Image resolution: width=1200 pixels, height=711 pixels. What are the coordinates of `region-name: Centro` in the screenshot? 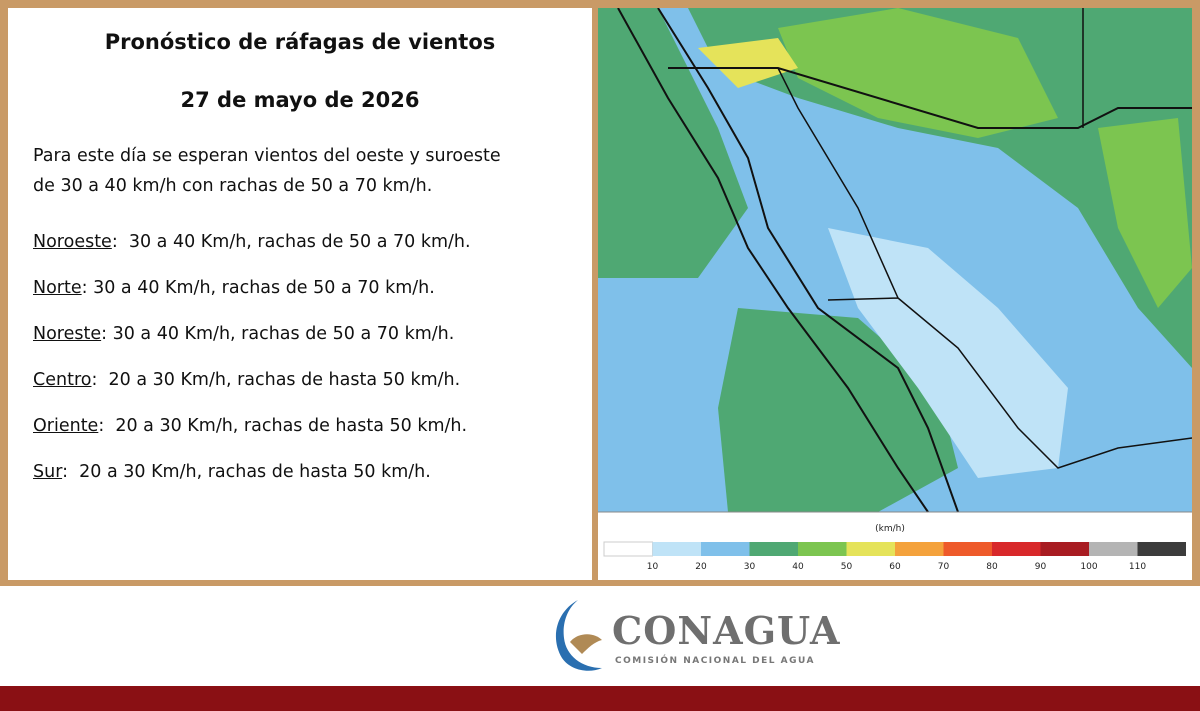 It's located at (62, 380).